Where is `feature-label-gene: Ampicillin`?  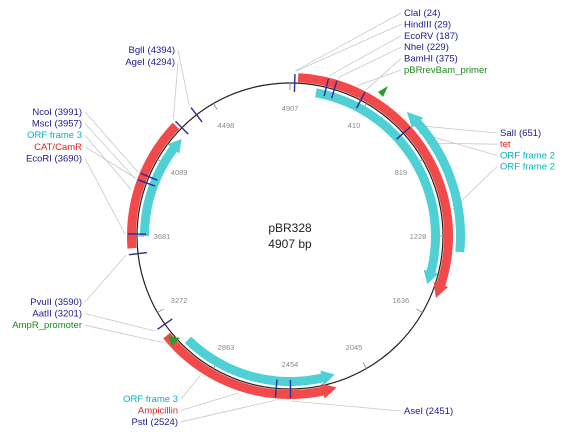 feature-label-gene: Ampicillin is located at coordinates (158, 410).